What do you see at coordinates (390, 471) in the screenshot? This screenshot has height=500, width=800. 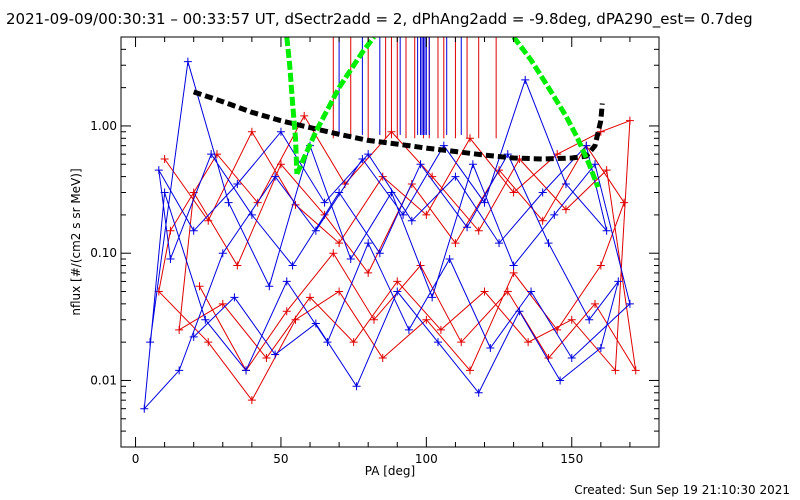 I see `x-axis-label: PA [deg]` at bounding box center [390, 471].